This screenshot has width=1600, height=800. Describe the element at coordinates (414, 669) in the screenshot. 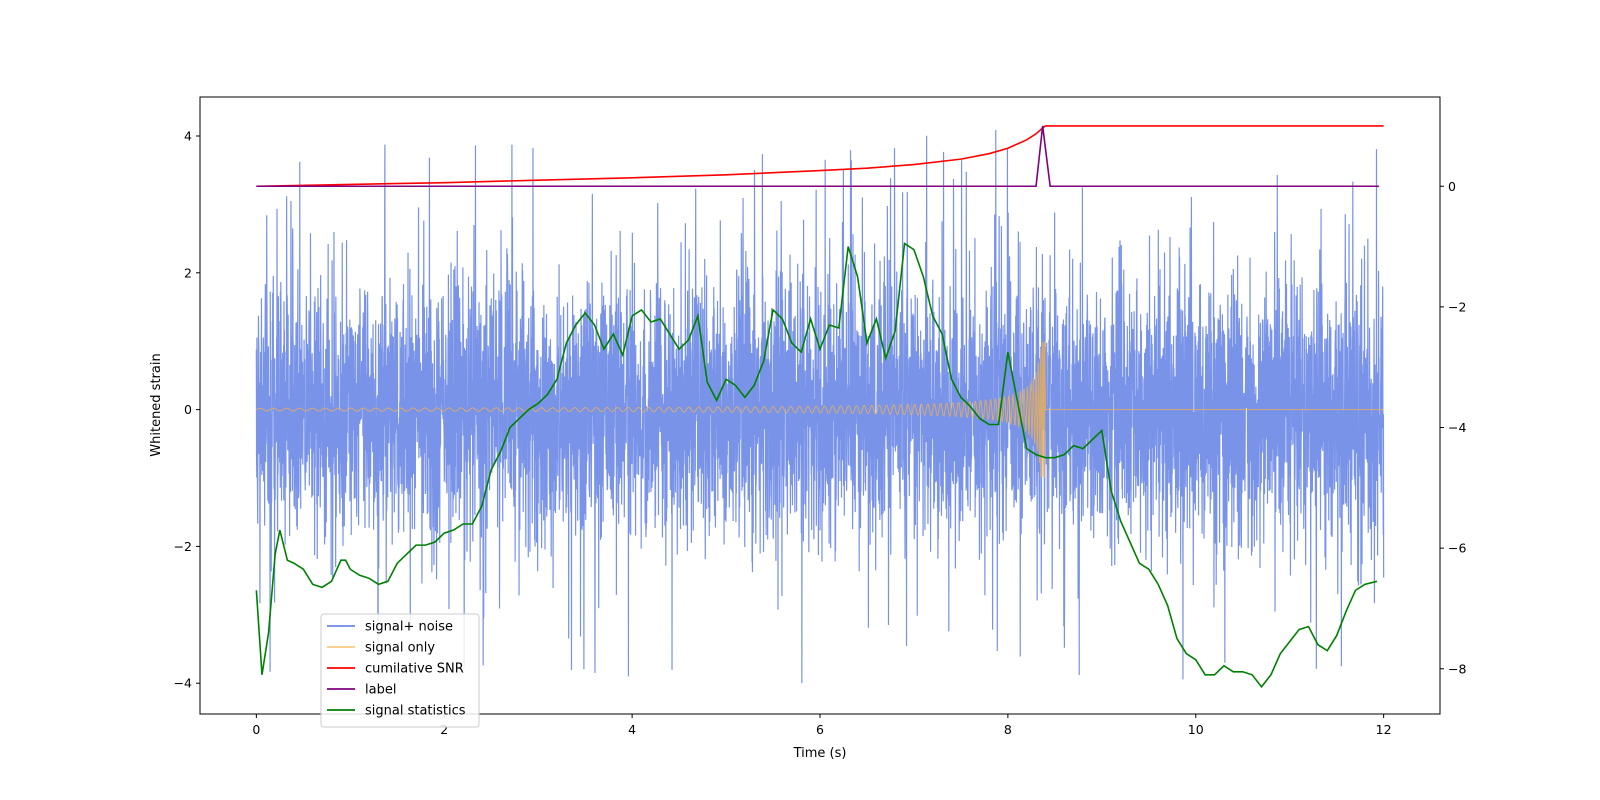

I see `legend-label: cumilative SNR` at that location.